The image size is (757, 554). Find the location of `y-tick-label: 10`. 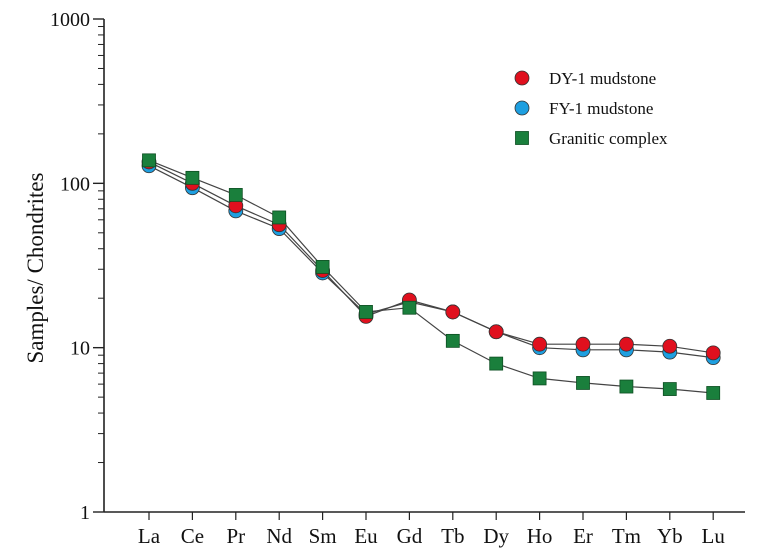

y-tick-label: 10 is located at coordinates (80, 349).